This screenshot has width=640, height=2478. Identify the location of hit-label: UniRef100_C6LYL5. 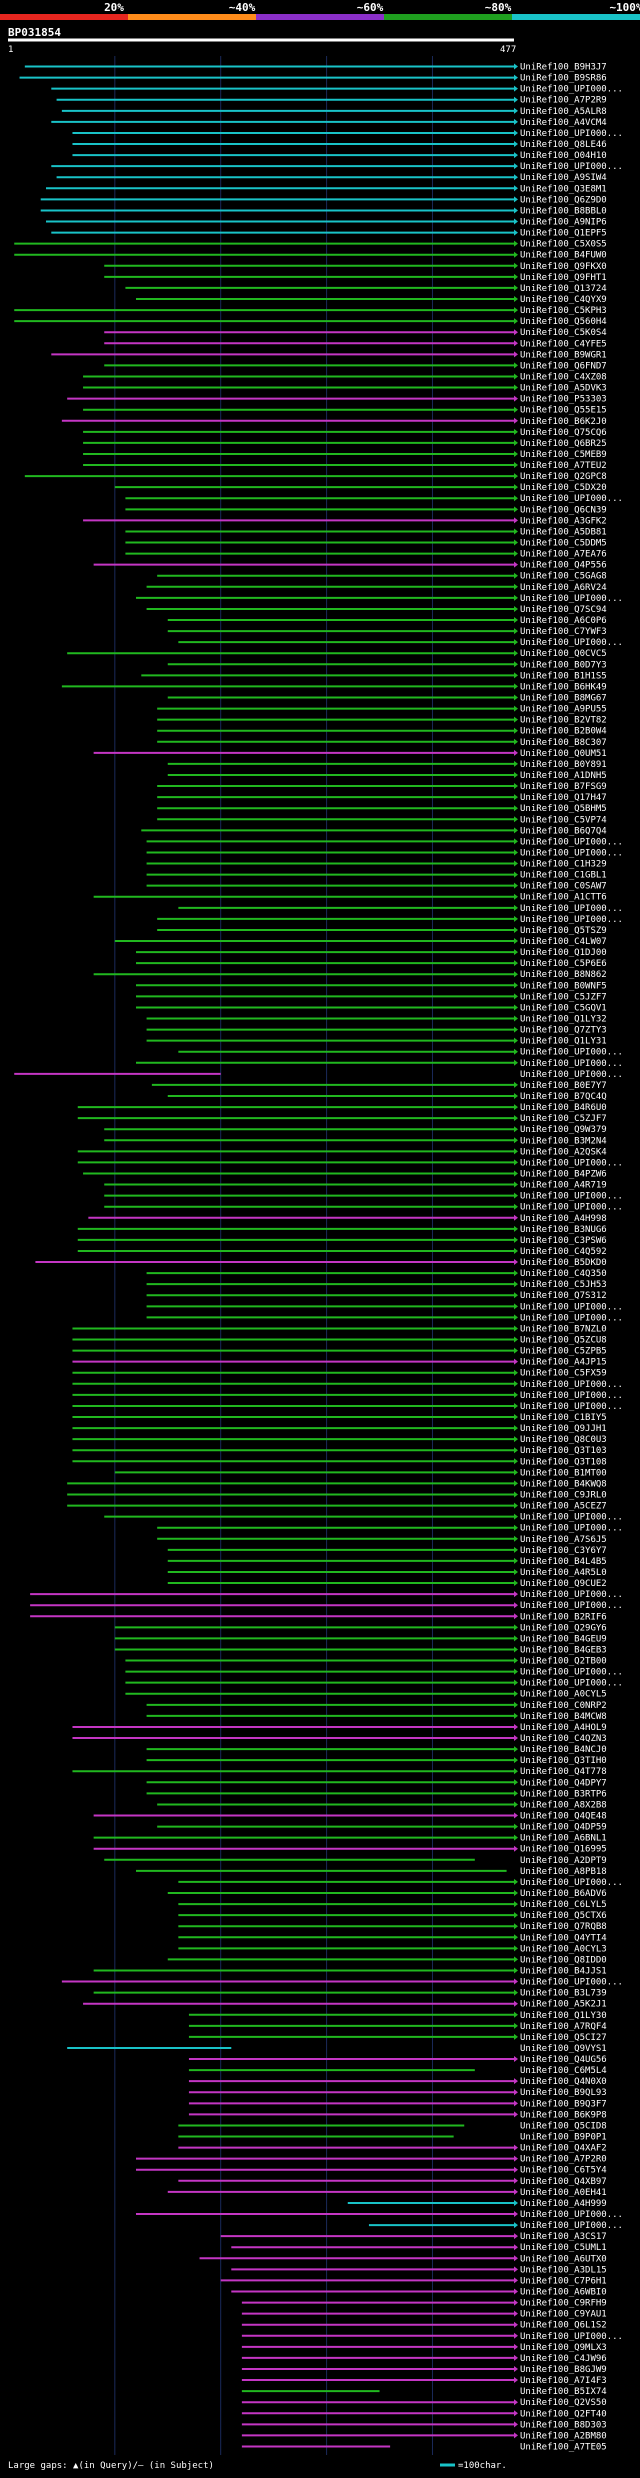
(563, 1905).